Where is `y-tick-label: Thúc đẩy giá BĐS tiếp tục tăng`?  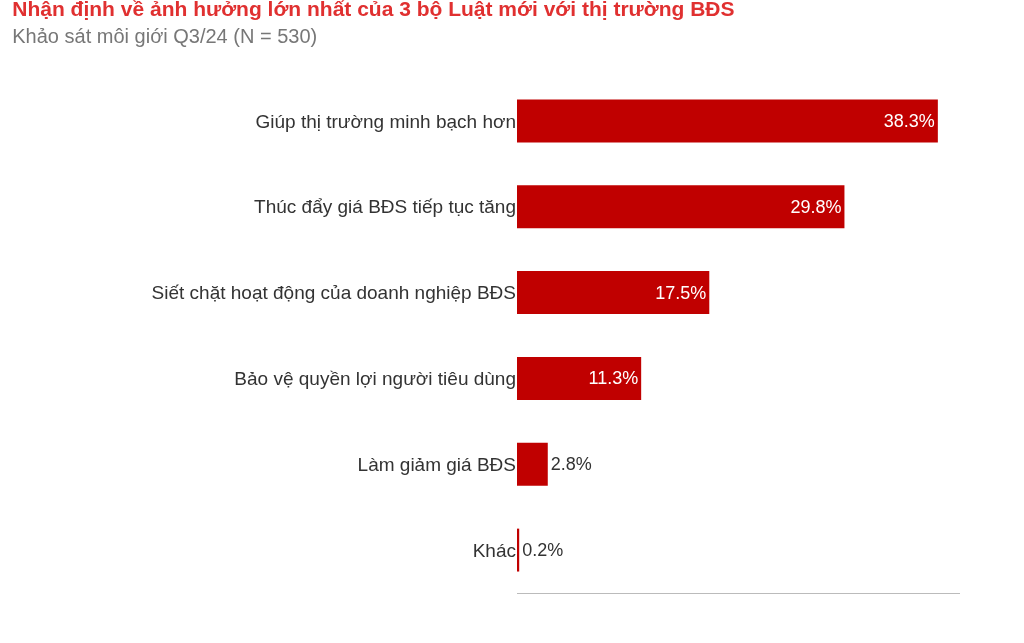
y-tick-label: Thúc đẩy giá BĐS tiếp tục tăng is located at coordinates (385, 207).